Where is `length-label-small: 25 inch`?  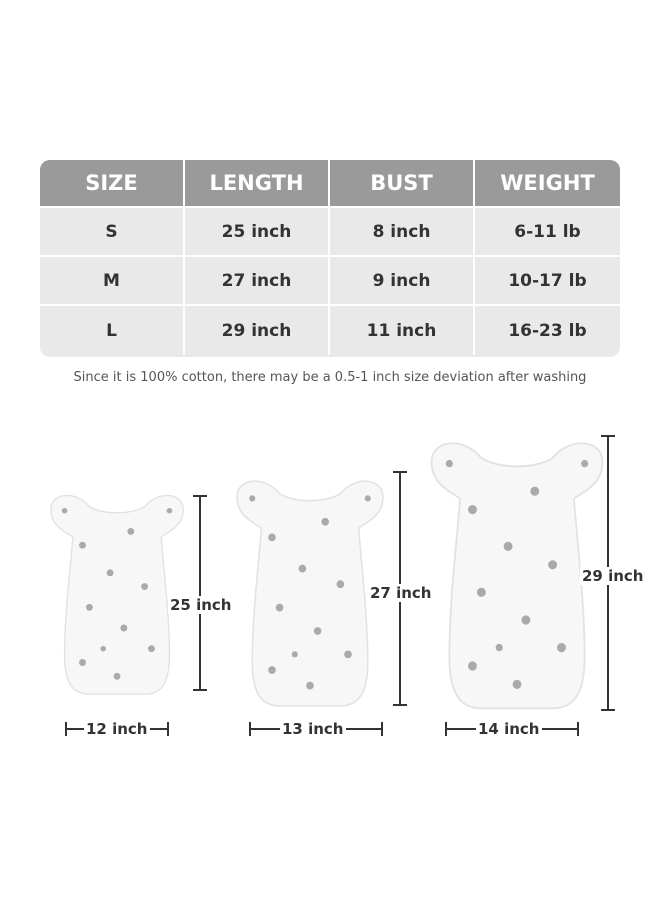 length-label-small: 25 inch is located at coordinates (201, 605).